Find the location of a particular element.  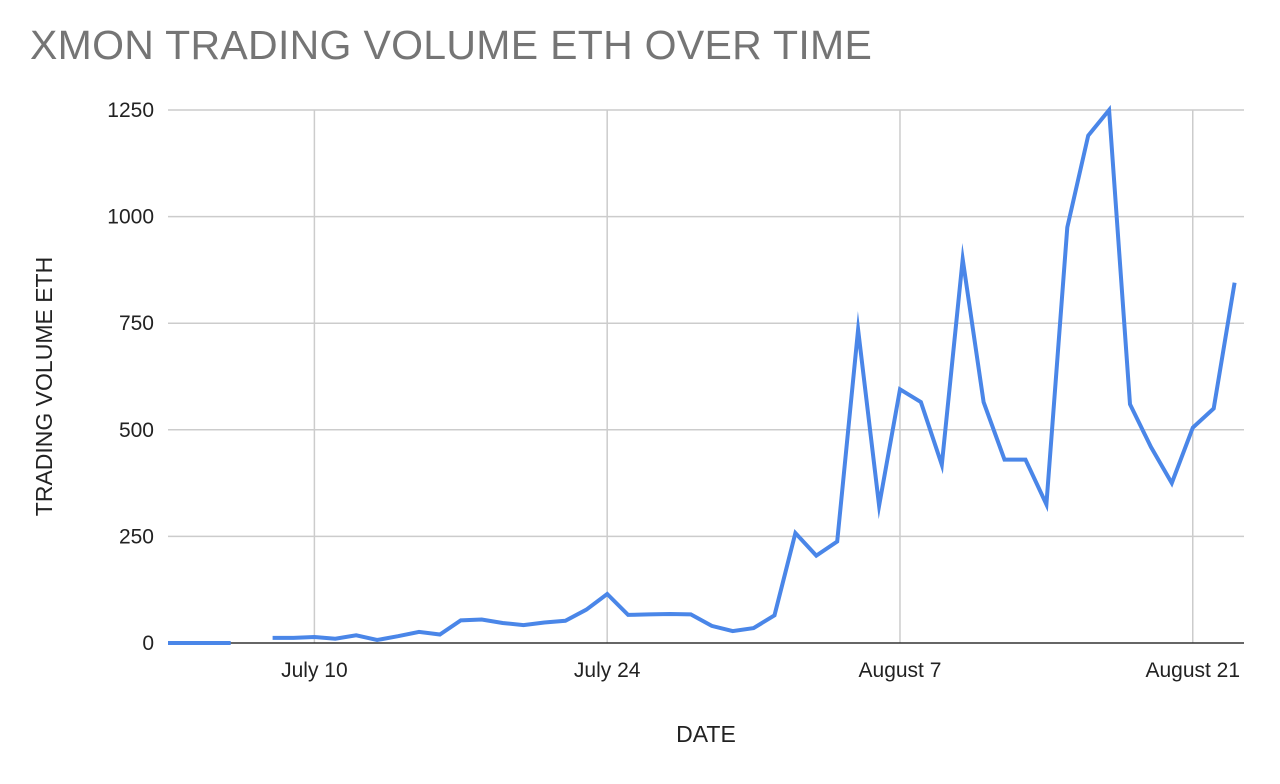

y-tick-label: 1000 is located at coordinates (130, 217).